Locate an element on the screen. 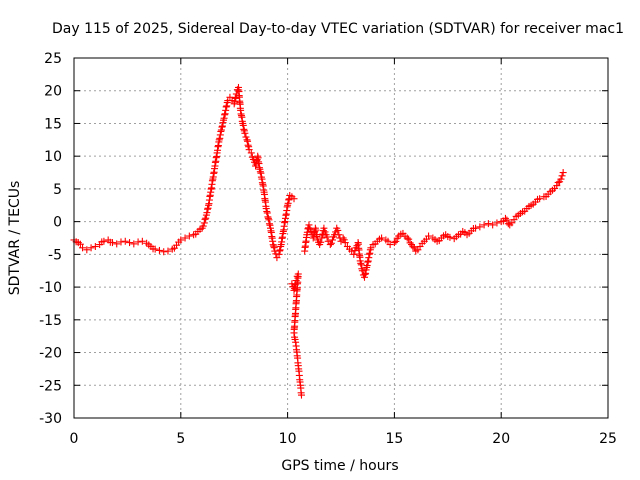 The image size is (640, 480). y-tick-label: -30 is located at coordinates (50, 419).